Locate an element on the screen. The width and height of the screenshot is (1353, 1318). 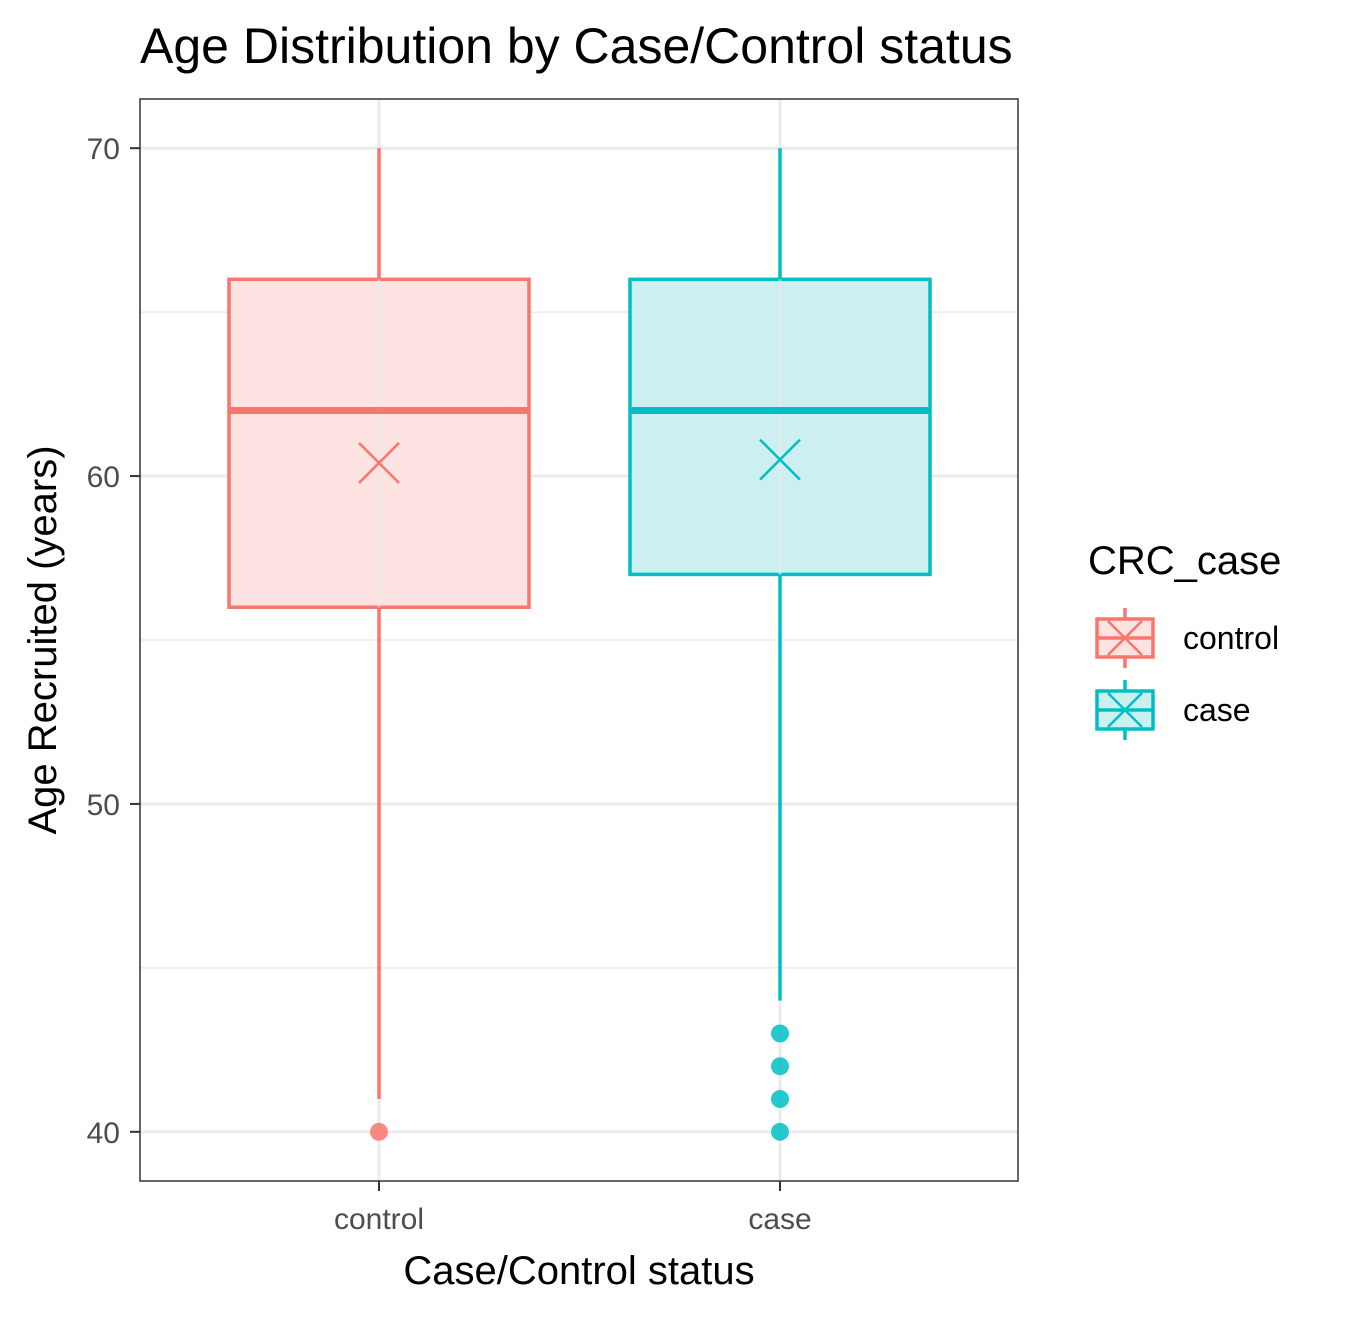
chart-title: Age Distribution by Case/Control status is located at coordinates (576, 46).